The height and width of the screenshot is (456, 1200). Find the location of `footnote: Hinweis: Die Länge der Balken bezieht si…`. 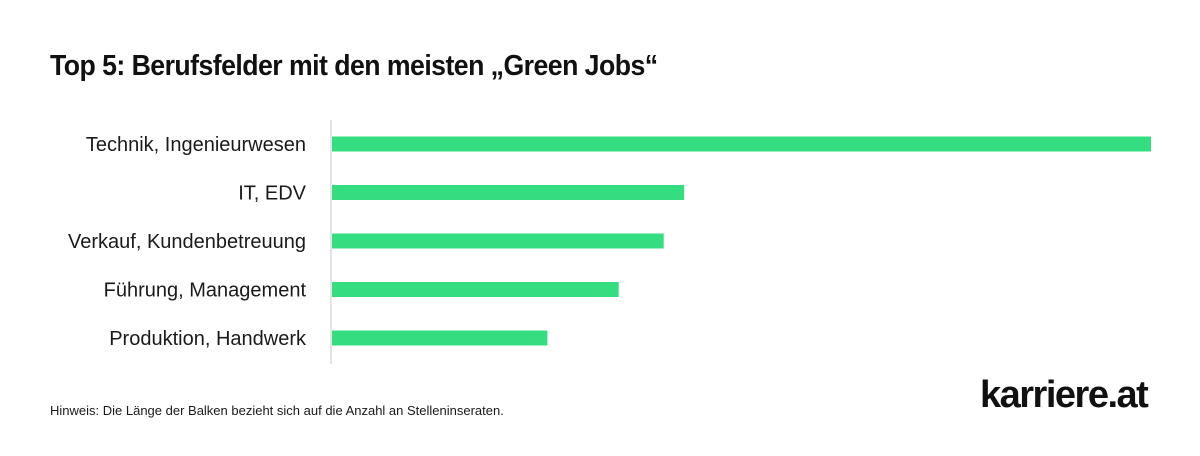

footnote: Hinweis: Die Länge der Balken bezieht si… is located at coordinates (277, 410).